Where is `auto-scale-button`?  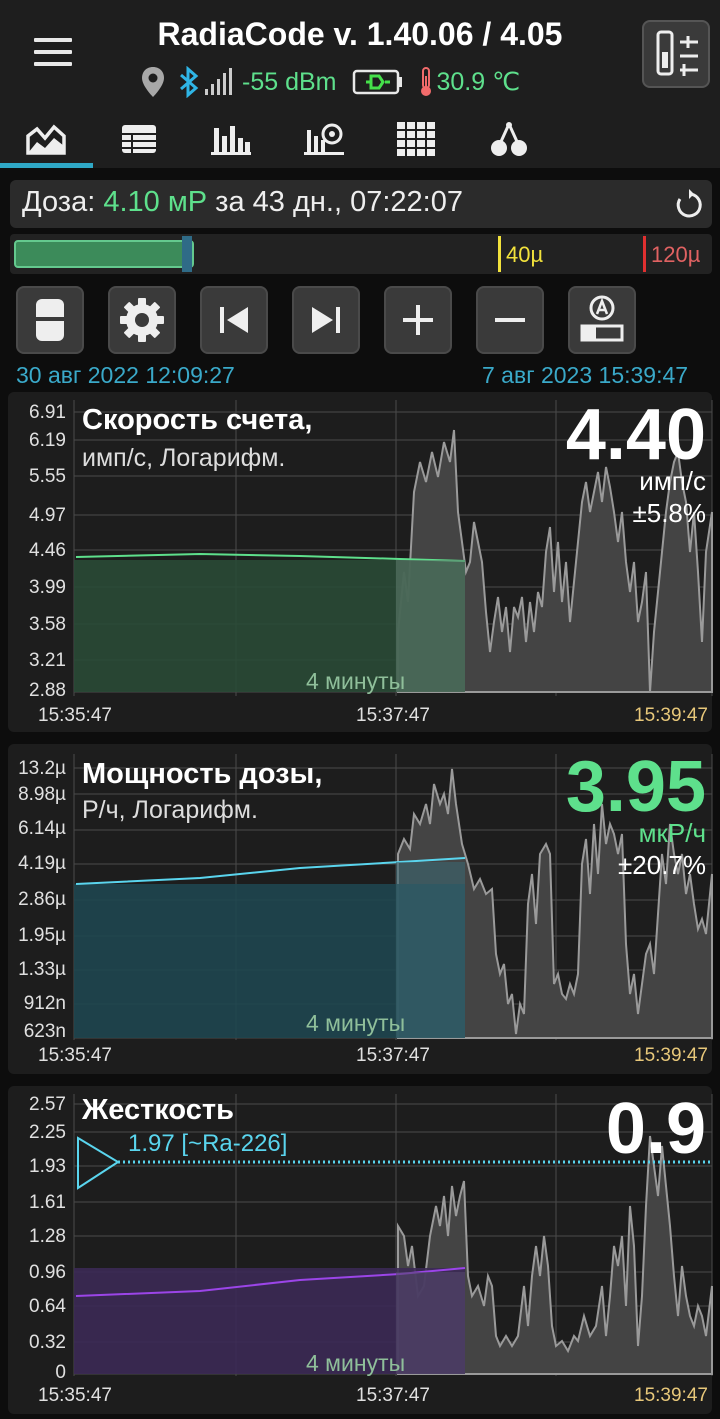 auto-scale-button is located at coordinates (602, 320).